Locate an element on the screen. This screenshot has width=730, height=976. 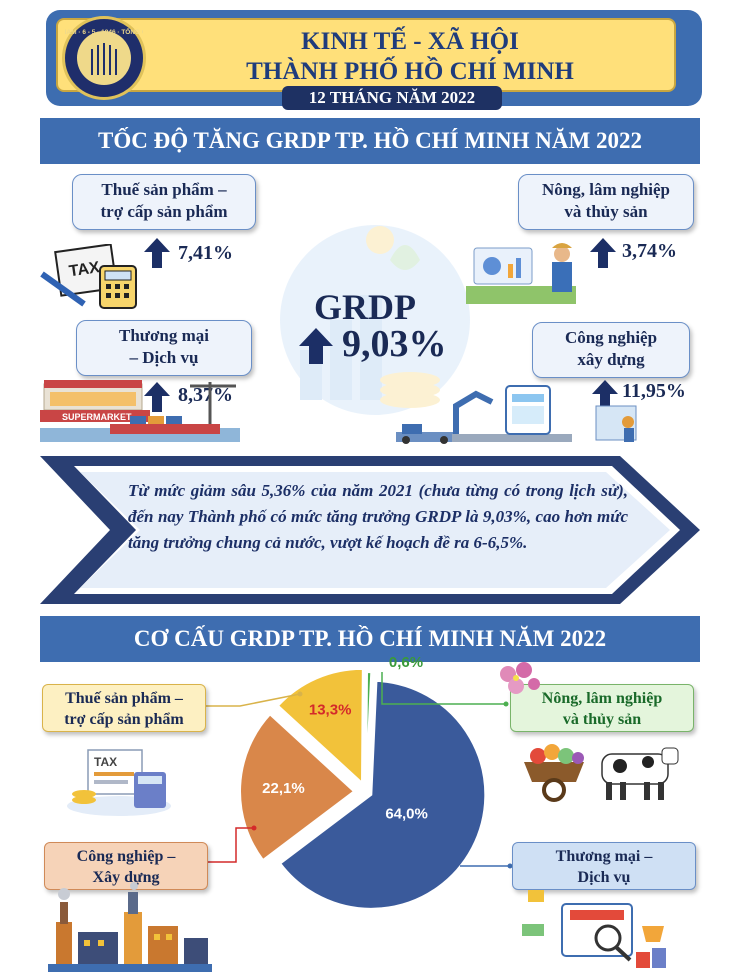
tax-calculator-illustration: TAX is located at coordinates (88, 276).